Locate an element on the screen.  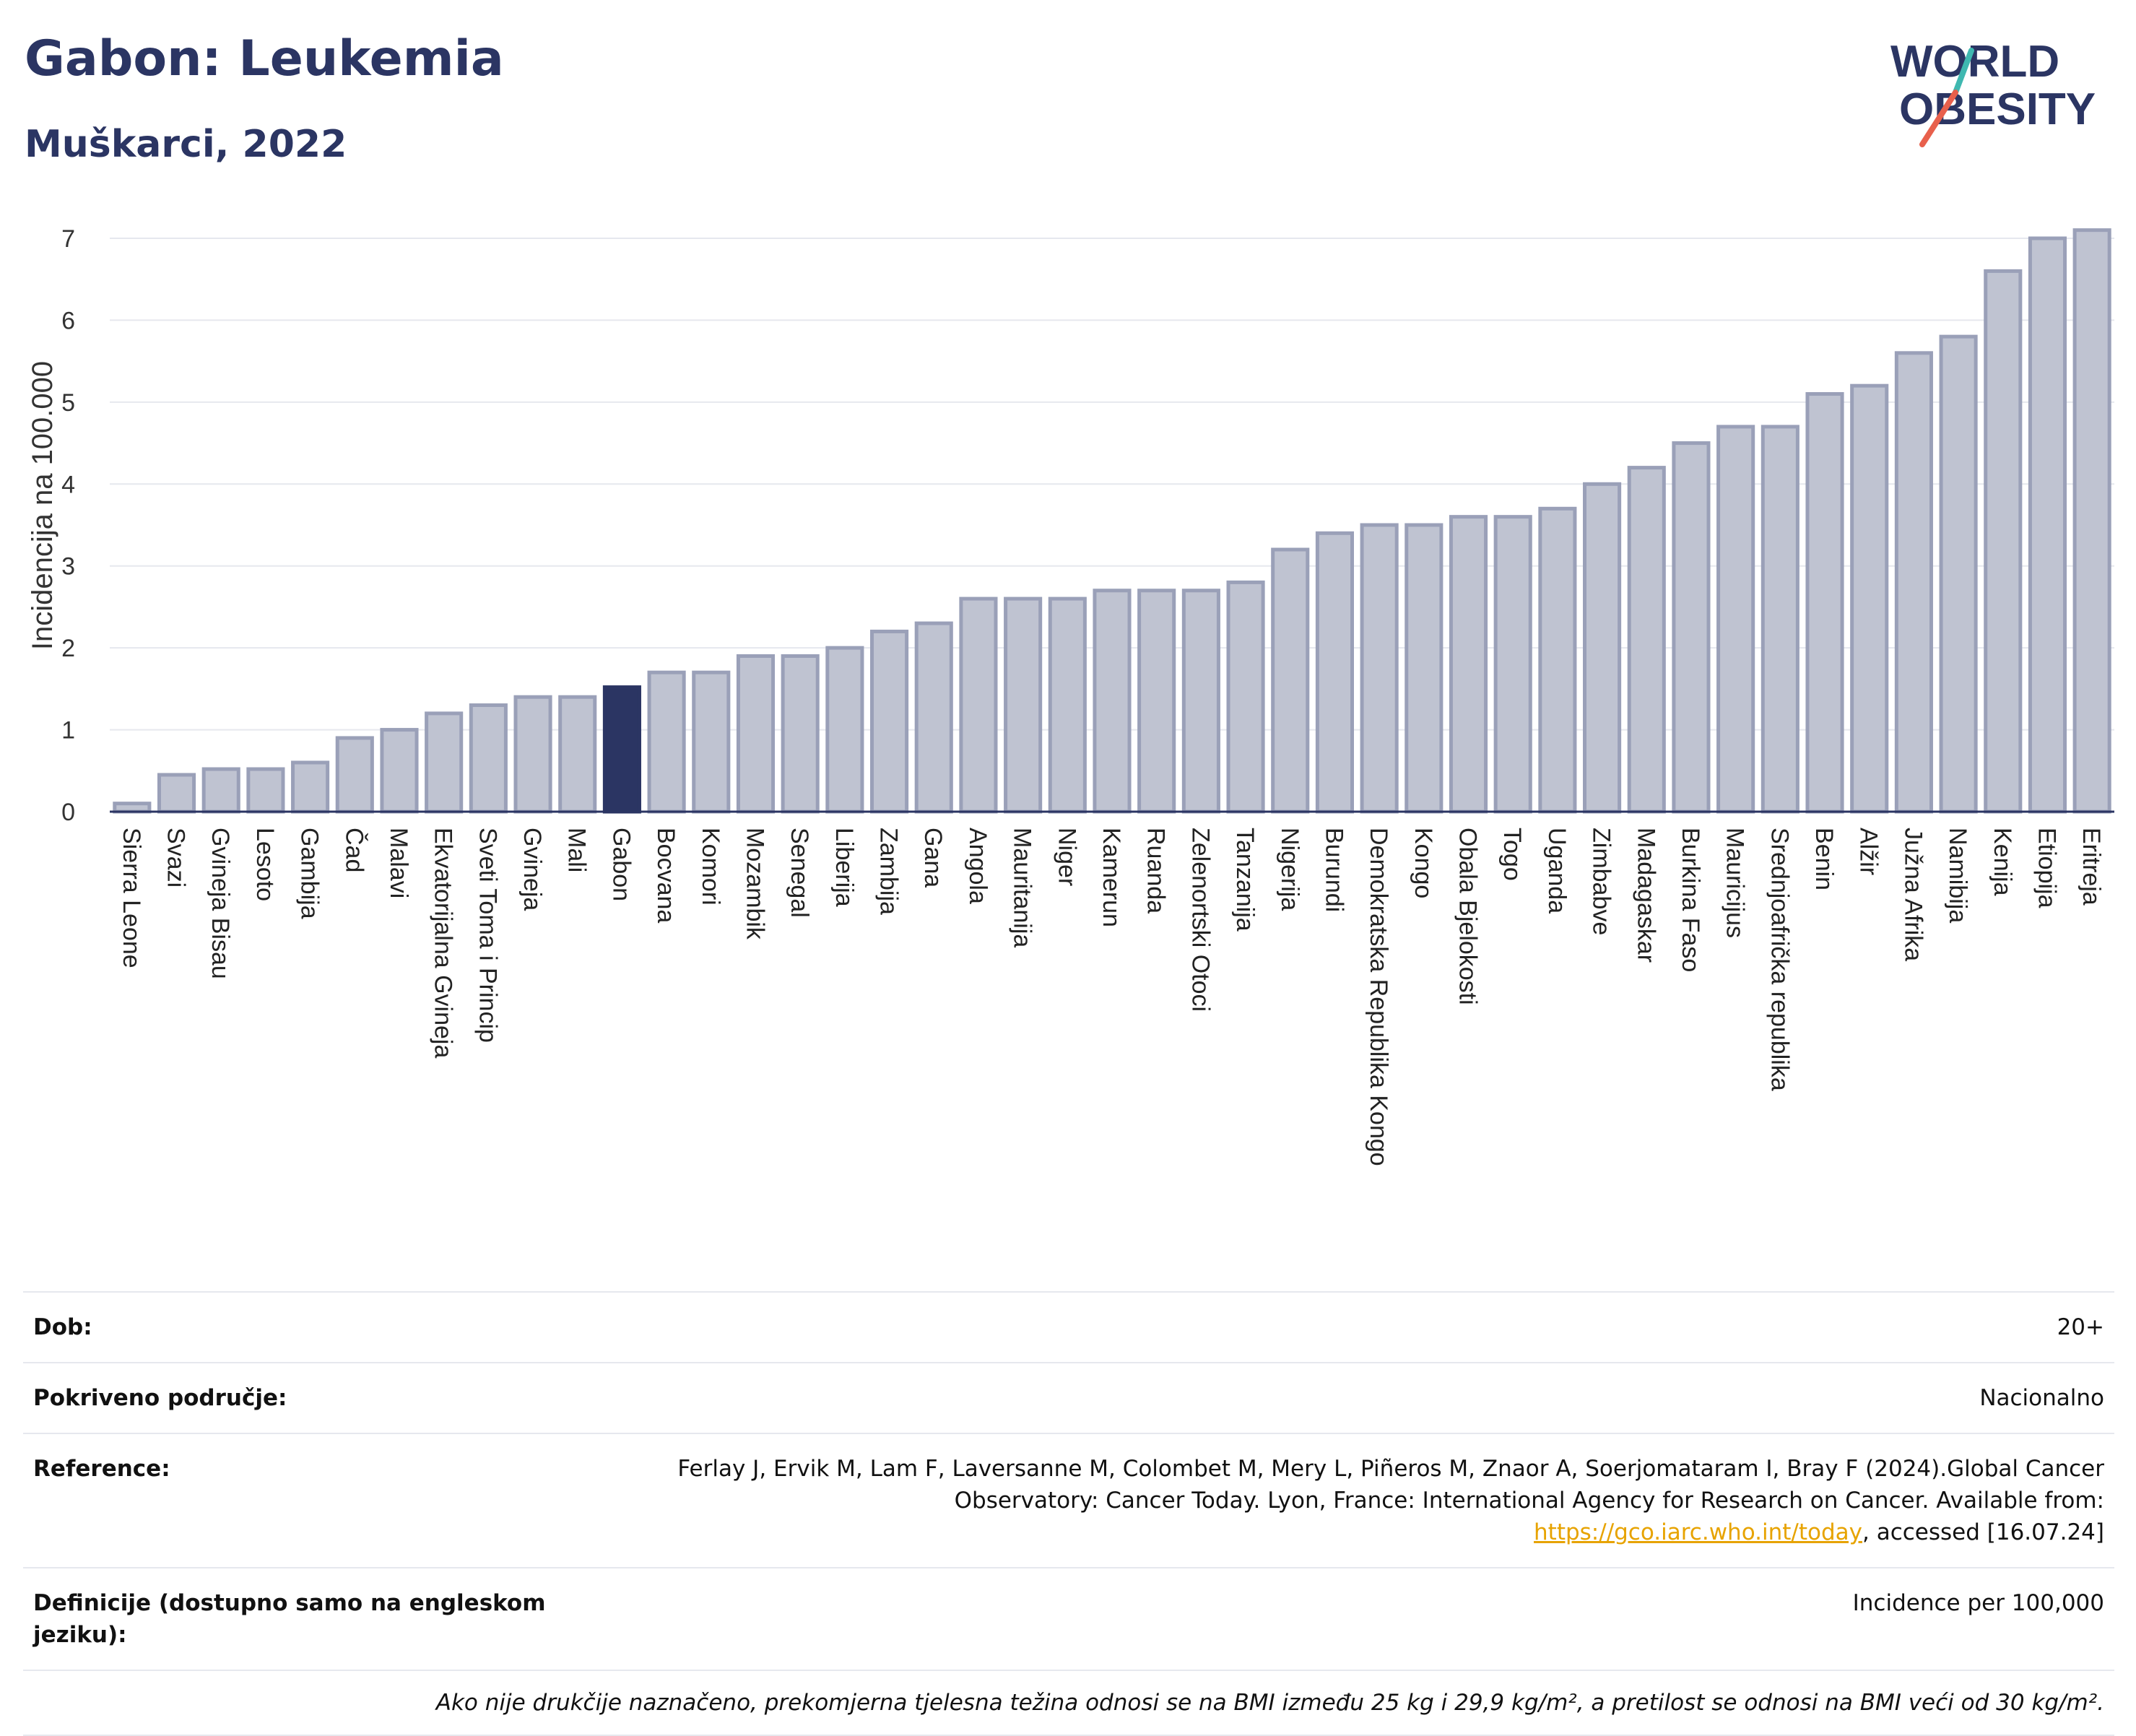
x-tick-label: Burkina Faso is located at coordinates (1691, 900).